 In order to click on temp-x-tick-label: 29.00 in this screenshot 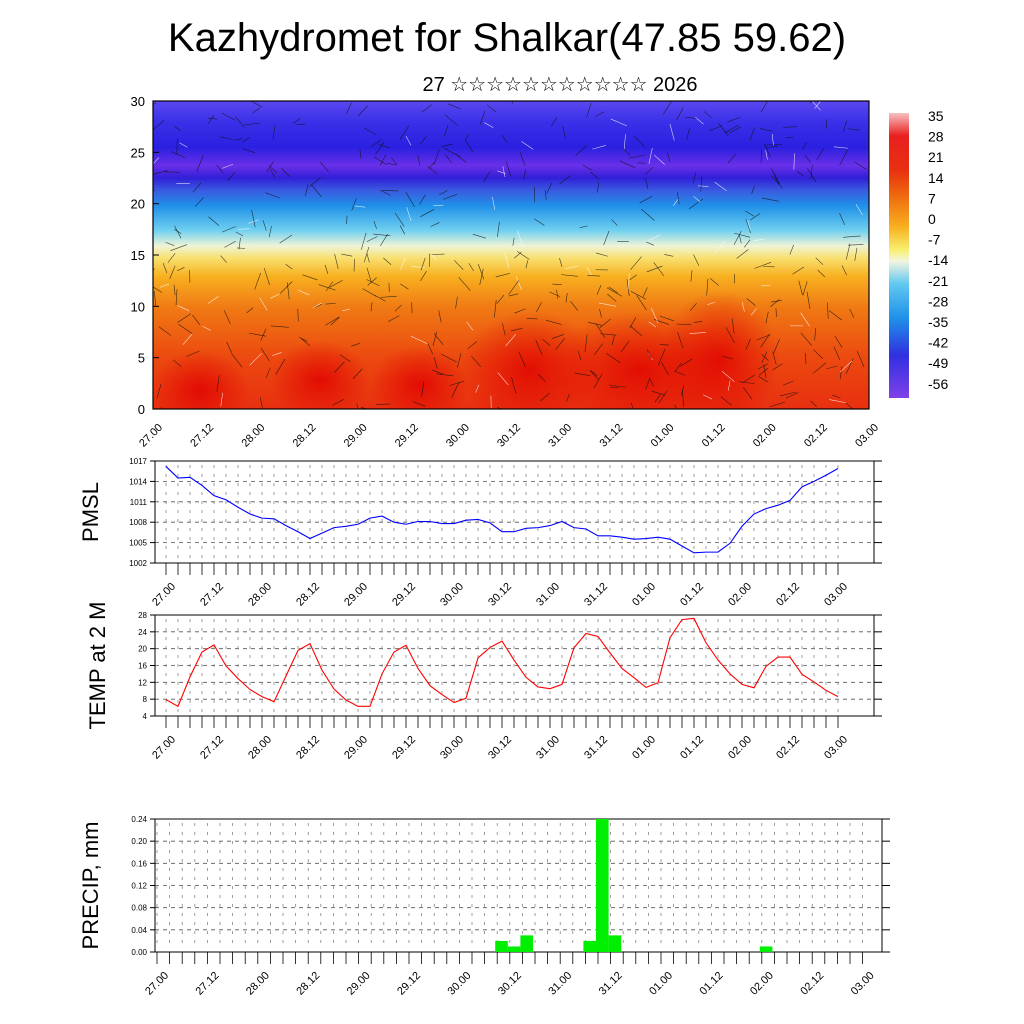, I will do `click(356, 748)`.